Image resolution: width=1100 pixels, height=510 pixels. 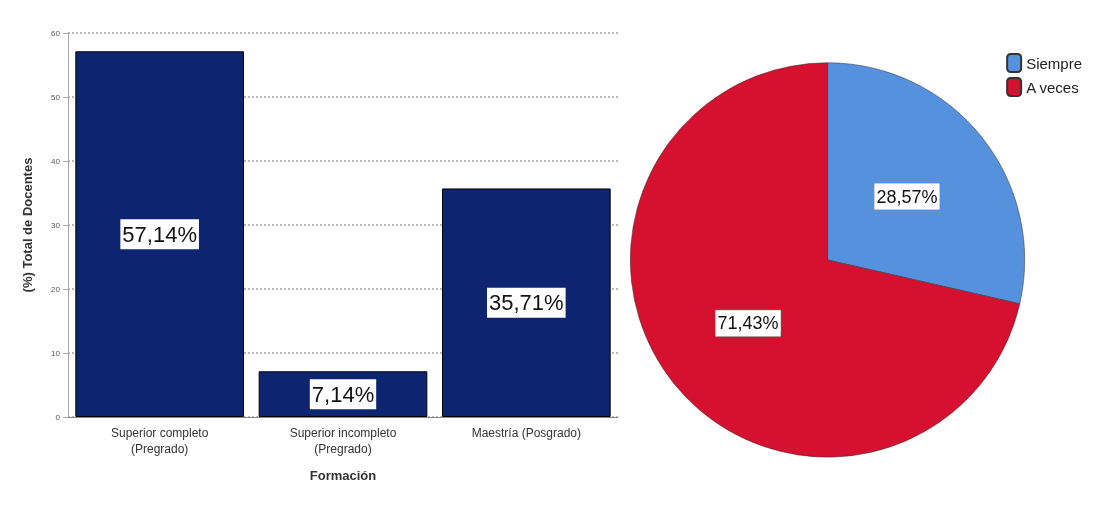 What do you see at coordinates (56, 97) in the screenshot?
I see `y-tick-label: 50` at bounding box center [56, 97].